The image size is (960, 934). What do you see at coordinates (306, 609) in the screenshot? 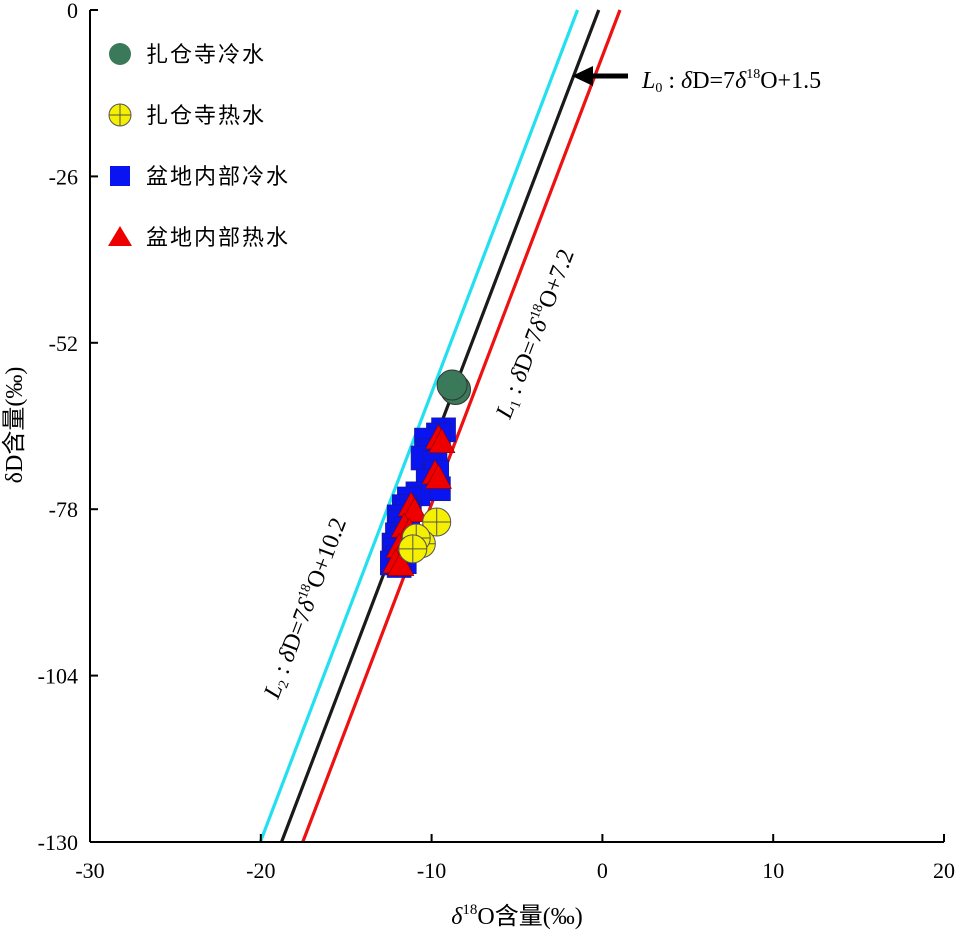
I see `label-l2: L2 : δD=7δ18O+10.2` at bounding box center [306, 609].